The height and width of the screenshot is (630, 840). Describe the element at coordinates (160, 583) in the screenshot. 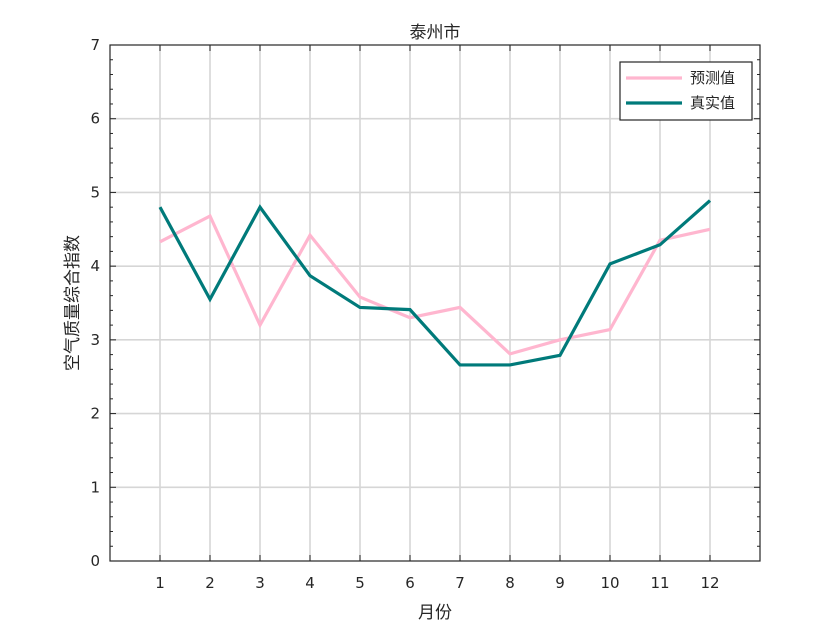

I see `x-tick-label: 1` at that location.